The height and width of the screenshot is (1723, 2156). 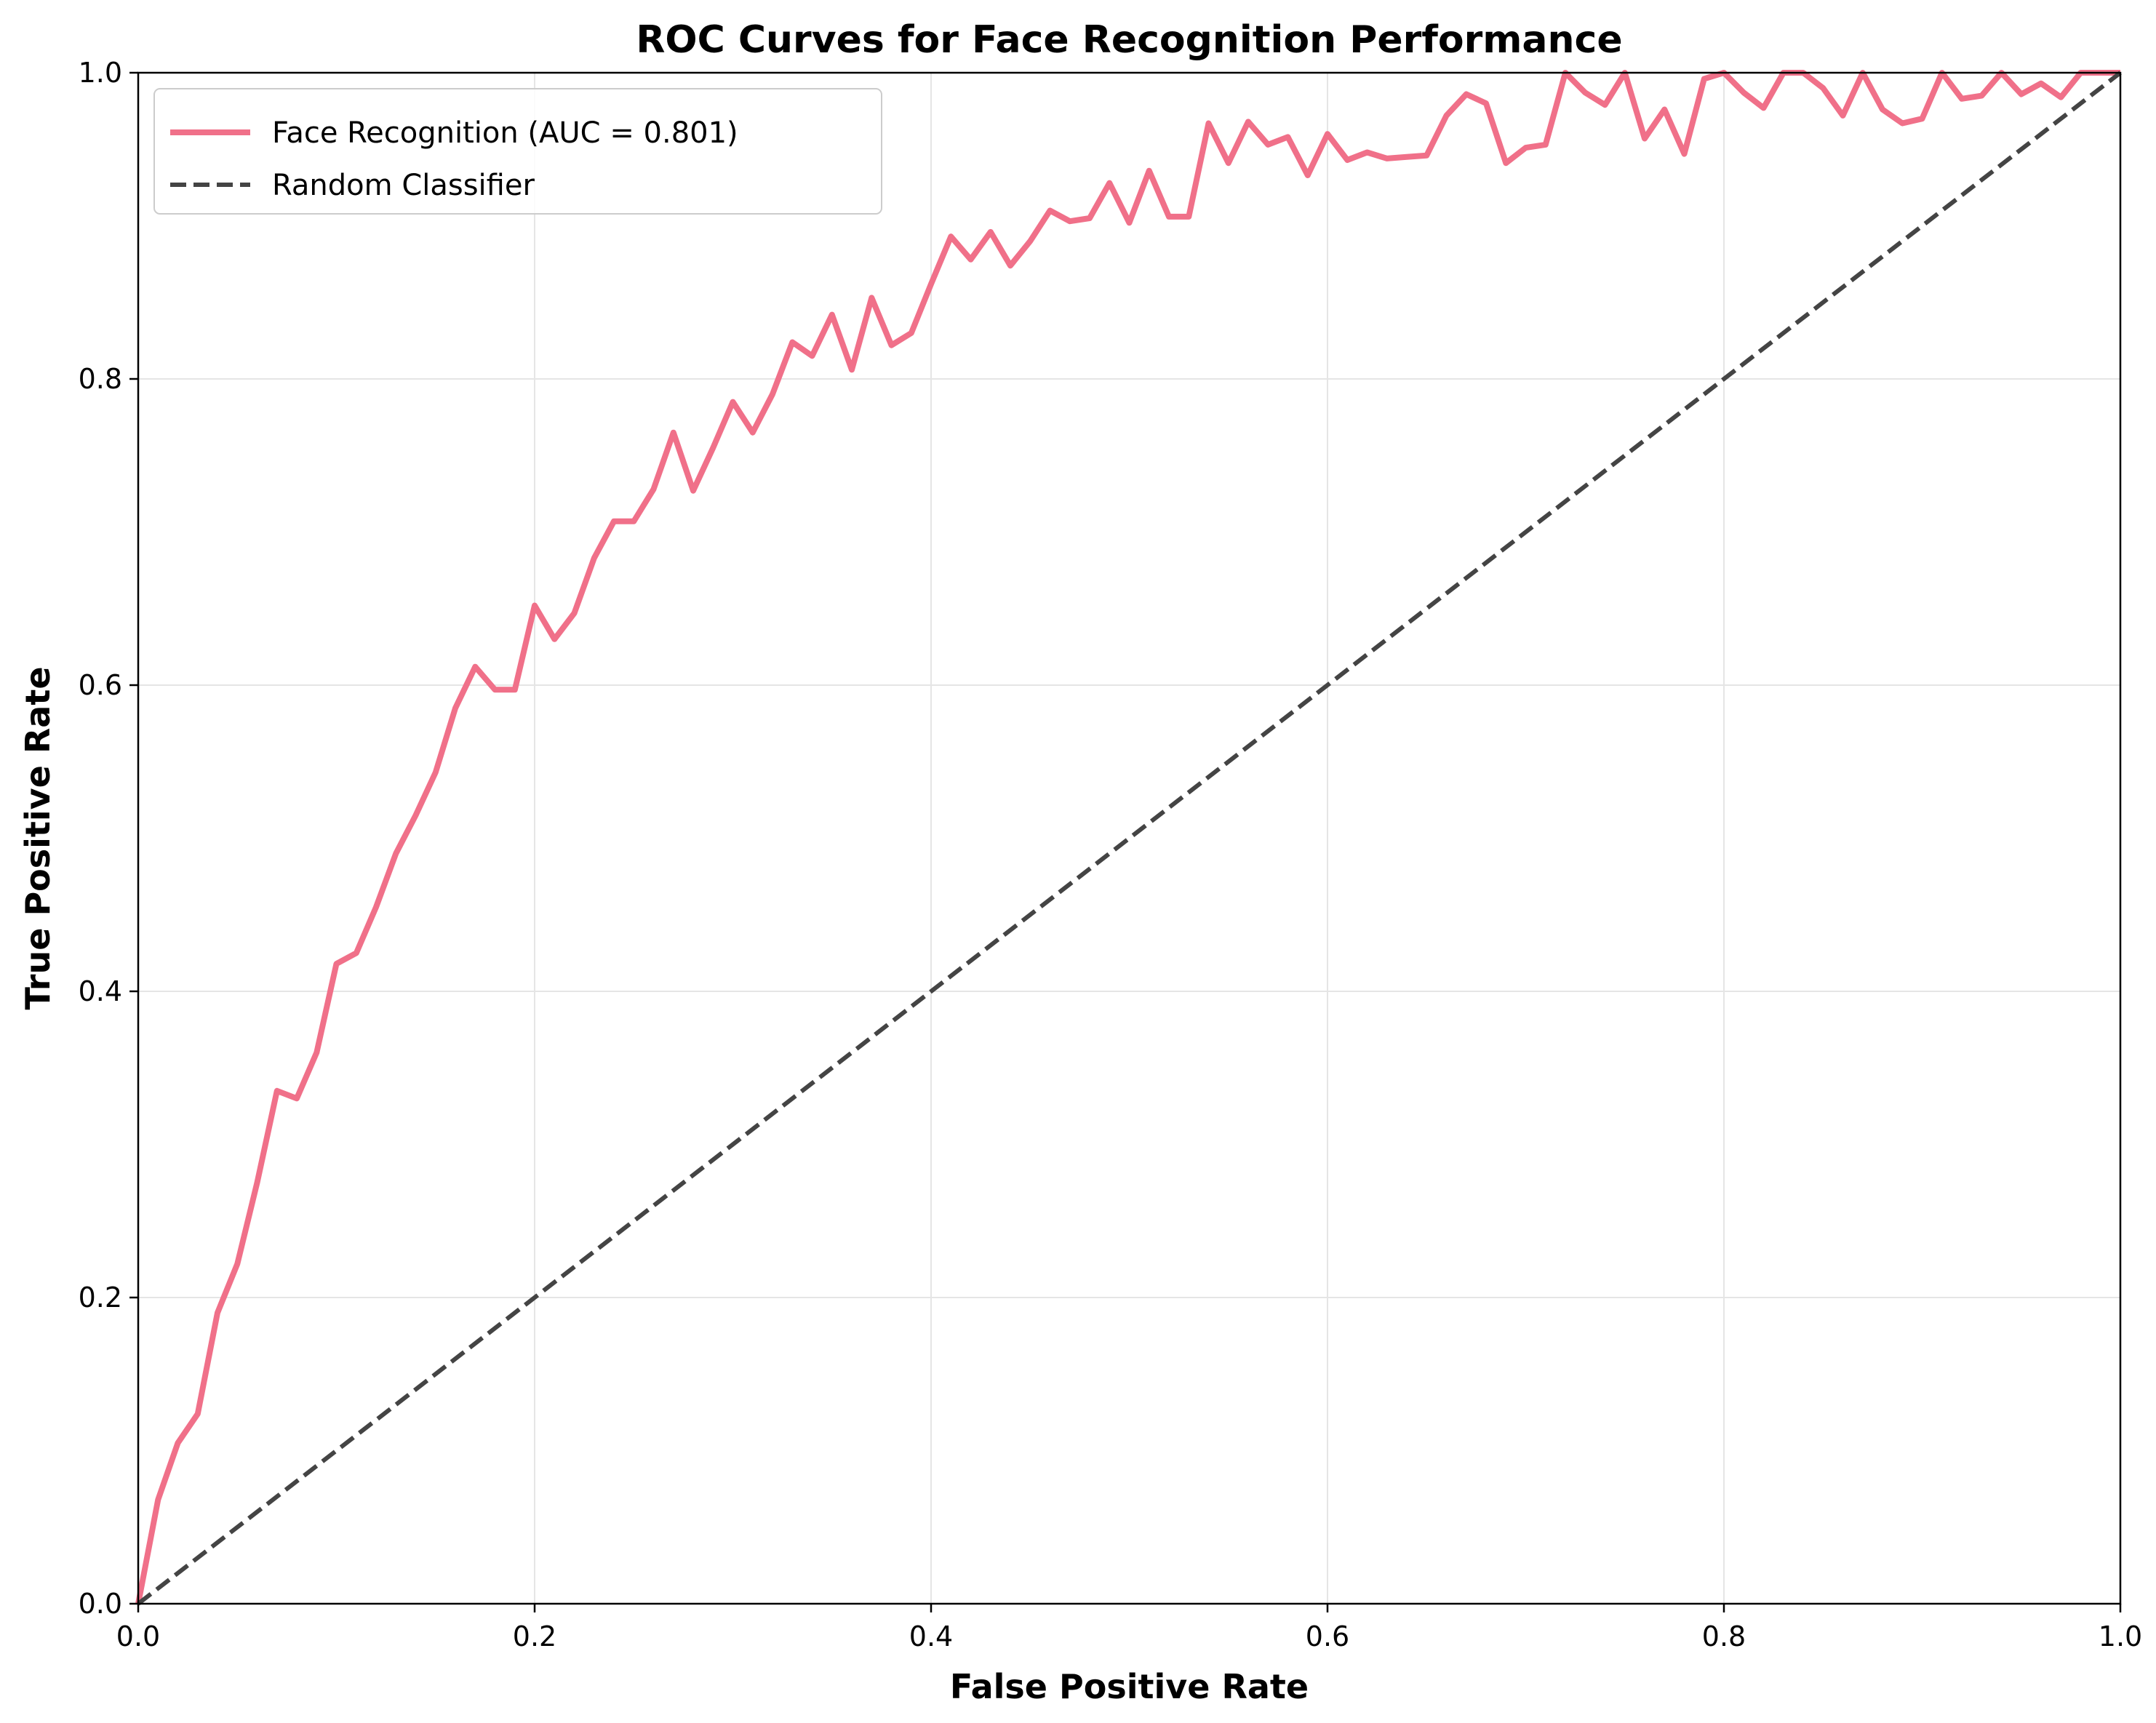 What do you see at coordinates (2120, 1636) in the screenshot?
I see `x-tick-label: 1.0` at bounding box center [2120, 1636].